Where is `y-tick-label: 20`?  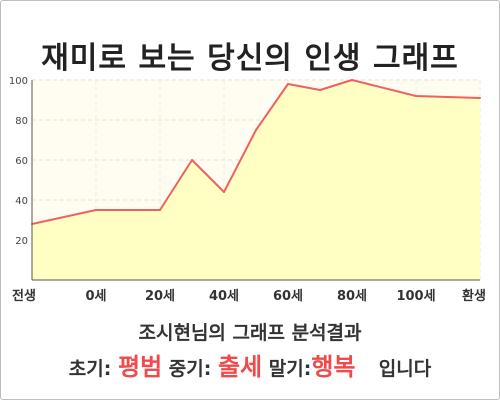 y-tick-label: 20 is located at coordinates (21, 241).